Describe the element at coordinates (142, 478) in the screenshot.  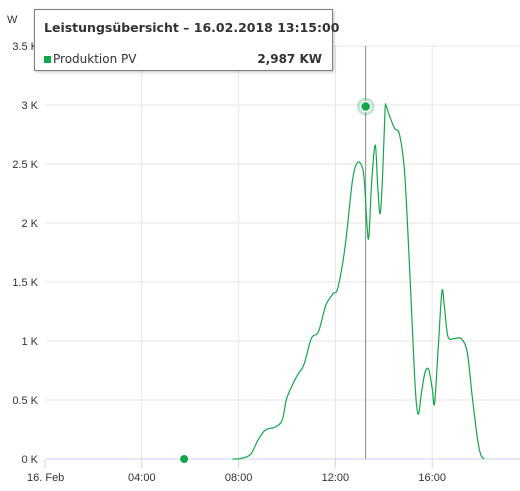
I see `x-tick-label: 04:00` at that location.